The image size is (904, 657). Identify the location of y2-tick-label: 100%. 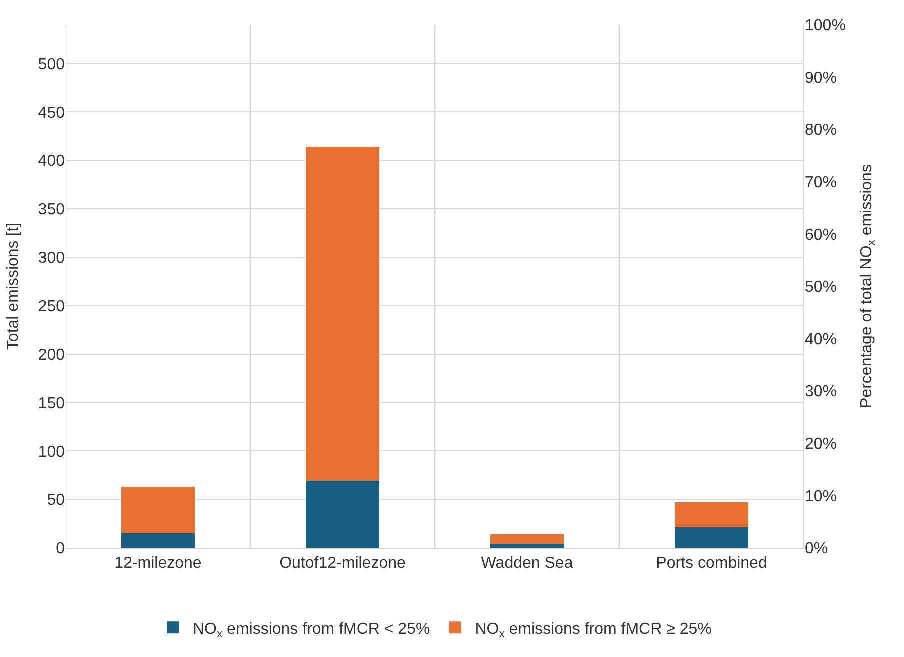
(825, 26).